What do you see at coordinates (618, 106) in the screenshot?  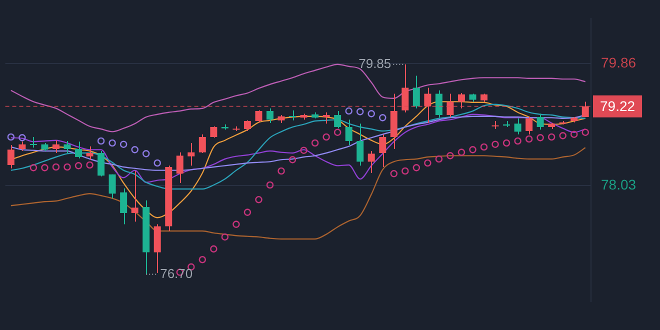 I see `ref-line-label: 79.22` at bounding box center [618, 106].